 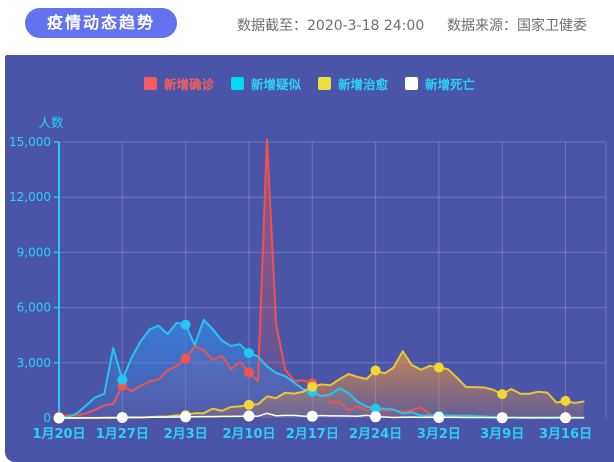 I want to click on x-tick-label: 2月24日, so click(x=375, y=434).